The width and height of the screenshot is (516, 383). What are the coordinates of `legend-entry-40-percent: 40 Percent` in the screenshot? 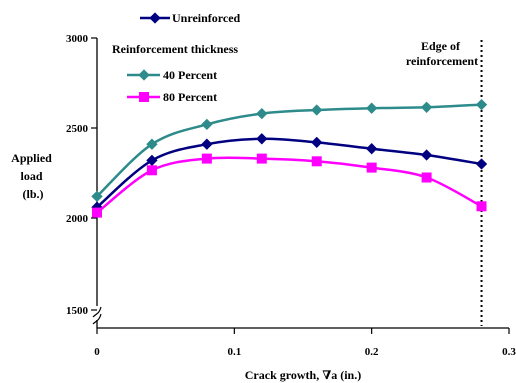 It's located at (172, 75).